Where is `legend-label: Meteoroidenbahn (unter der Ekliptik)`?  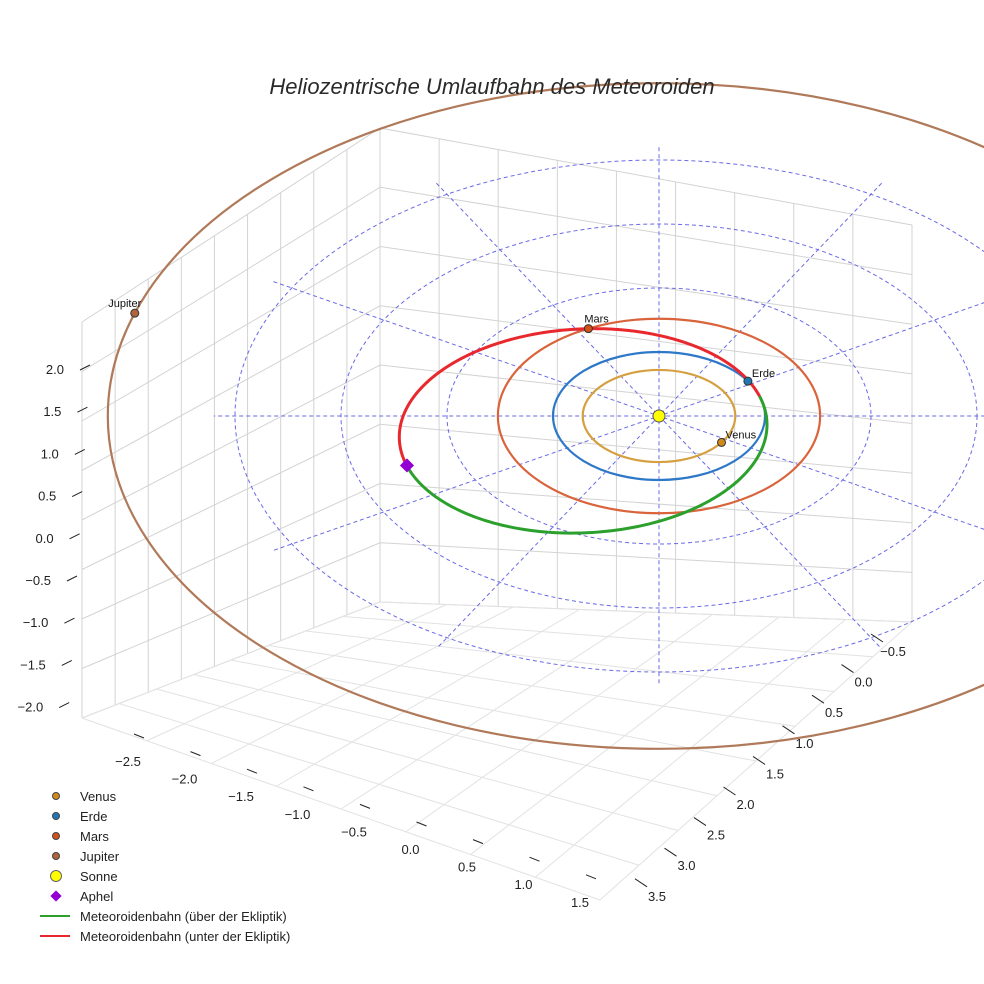
legend-label: Meteoroidenbahn (unter der Ekliptik) is located at coordinates (185, 936).